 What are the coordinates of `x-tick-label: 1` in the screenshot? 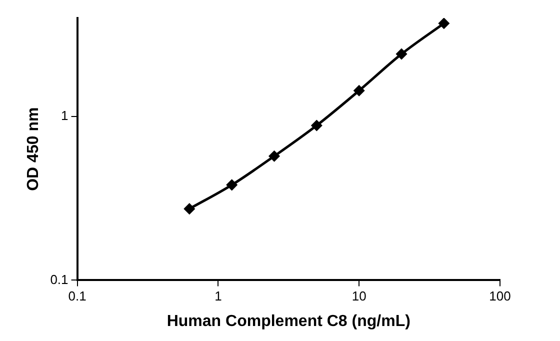 It's located at (218, 296).